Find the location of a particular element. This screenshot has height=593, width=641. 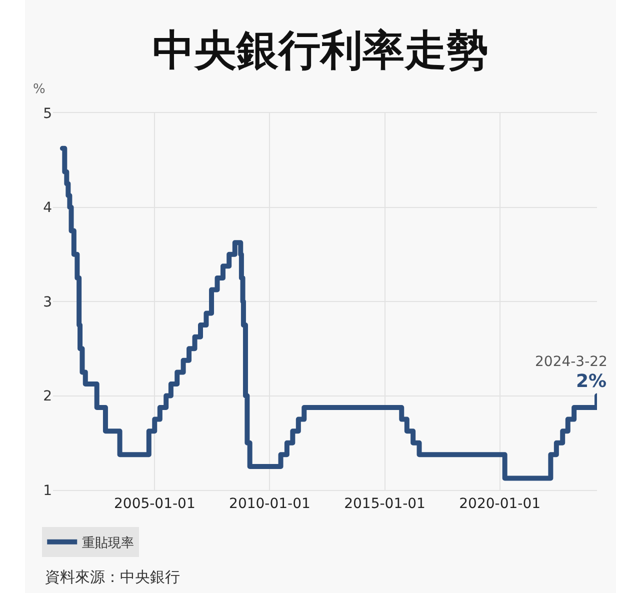

legend-label: 重貼現率 is located at coordinates (108, 542).